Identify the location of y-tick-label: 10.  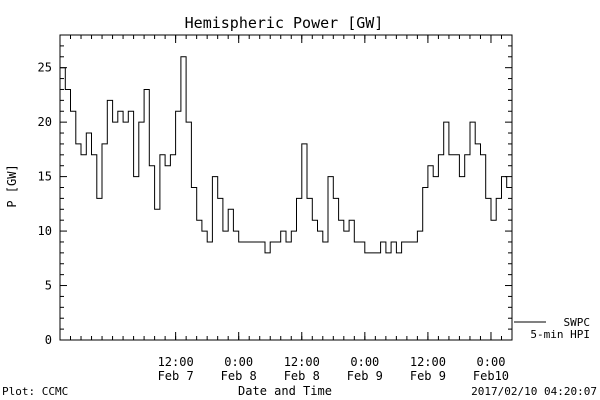
(45, 231).